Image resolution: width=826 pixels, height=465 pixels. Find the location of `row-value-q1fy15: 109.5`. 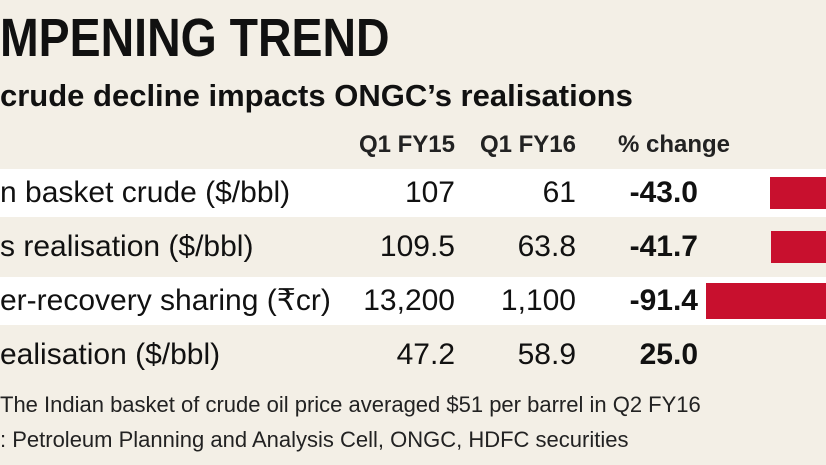

row-value-q1fy15: 109.5 is located at coordinates (417, 246).